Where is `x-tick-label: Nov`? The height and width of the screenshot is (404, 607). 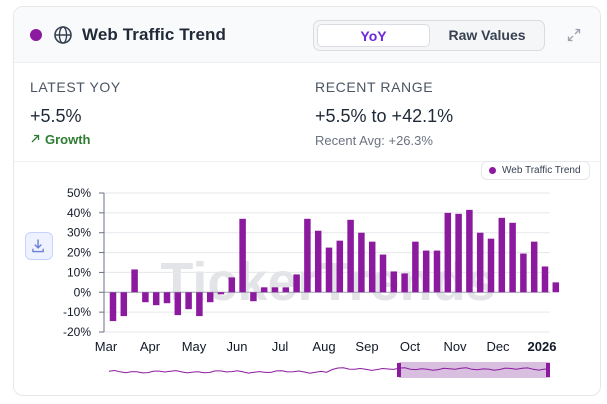 x-tick-label: Nov is located at coordinates (455, 346).